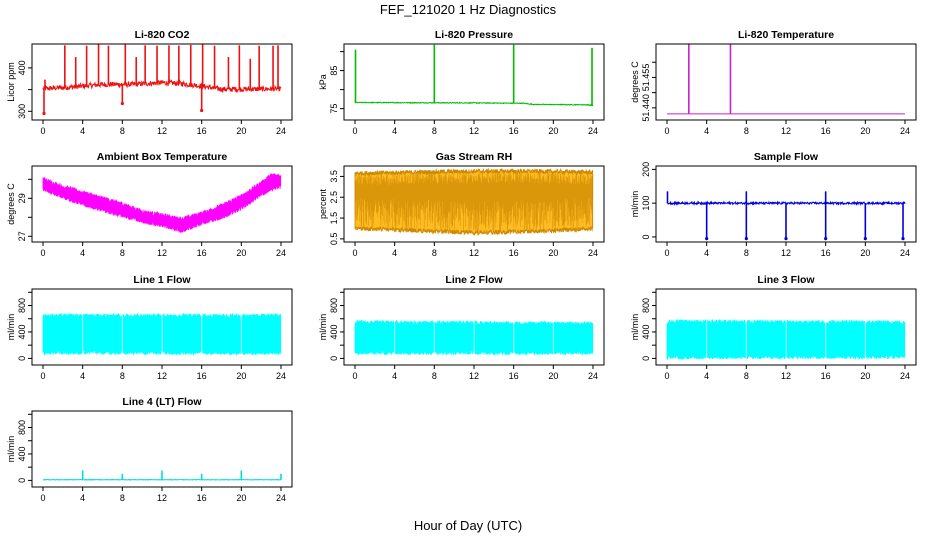 This screenshot has height=540, width=936. I want to click on chart-panel-1: 0 4 8 12 16 20 24 300 400 Li-820 CO2 Licor ppm, so click(149, 82).